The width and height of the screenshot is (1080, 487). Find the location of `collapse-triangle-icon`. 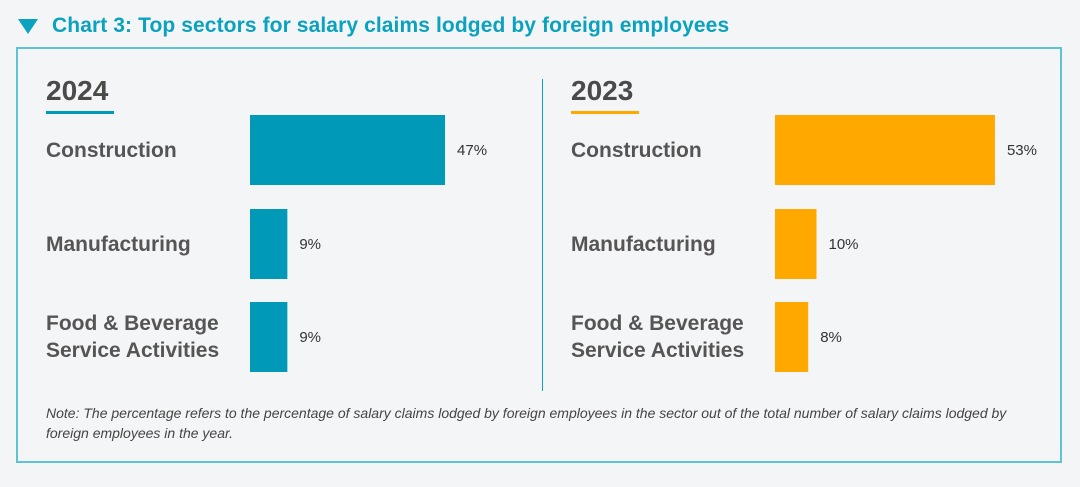

collapse-triangle-icon is located at coordinates (28, 26).